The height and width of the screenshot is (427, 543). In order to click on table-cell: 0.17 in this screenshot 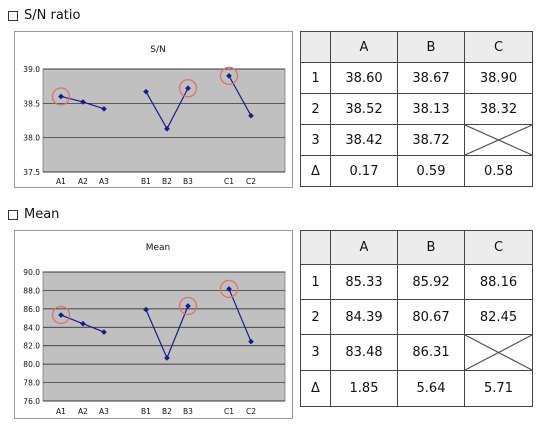, I will do `click(364, 171)`.